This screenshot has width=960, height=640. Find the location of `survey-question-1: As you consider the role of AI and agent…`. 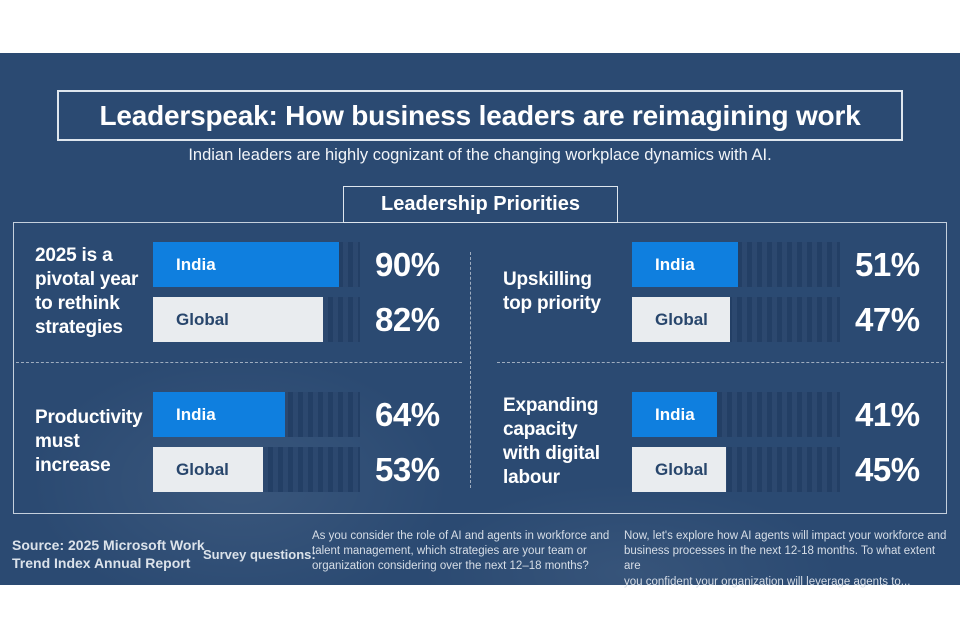

survey-question-1: As you consider the role of AI and agent… is located at coordinates (461, 551).